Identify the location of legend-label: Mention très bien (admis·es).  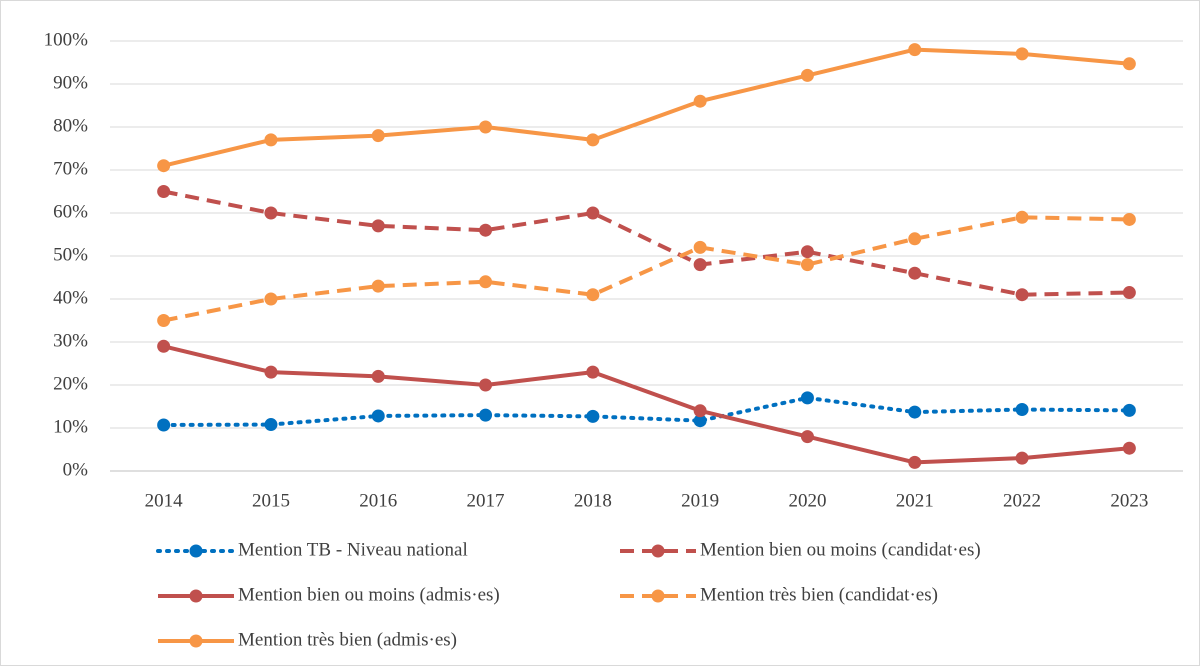
(347, 639).